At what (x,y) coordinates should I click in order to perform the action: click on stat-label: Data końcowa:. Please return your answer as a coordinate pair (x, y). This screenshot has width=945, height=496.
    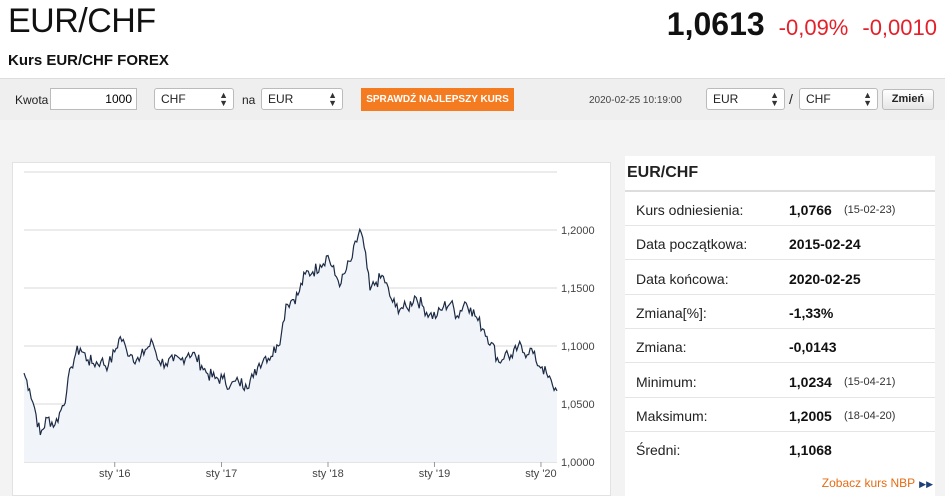
    Looking at the image, I should click on (682, 278).